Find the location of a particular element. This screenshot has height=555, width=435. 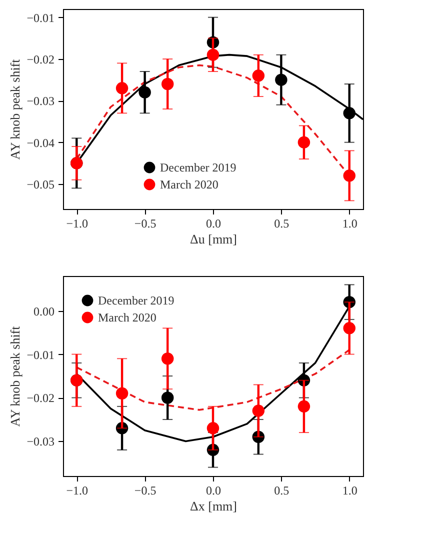

x-axis-title: Δx [mm] is located at coordinates (213, 506).